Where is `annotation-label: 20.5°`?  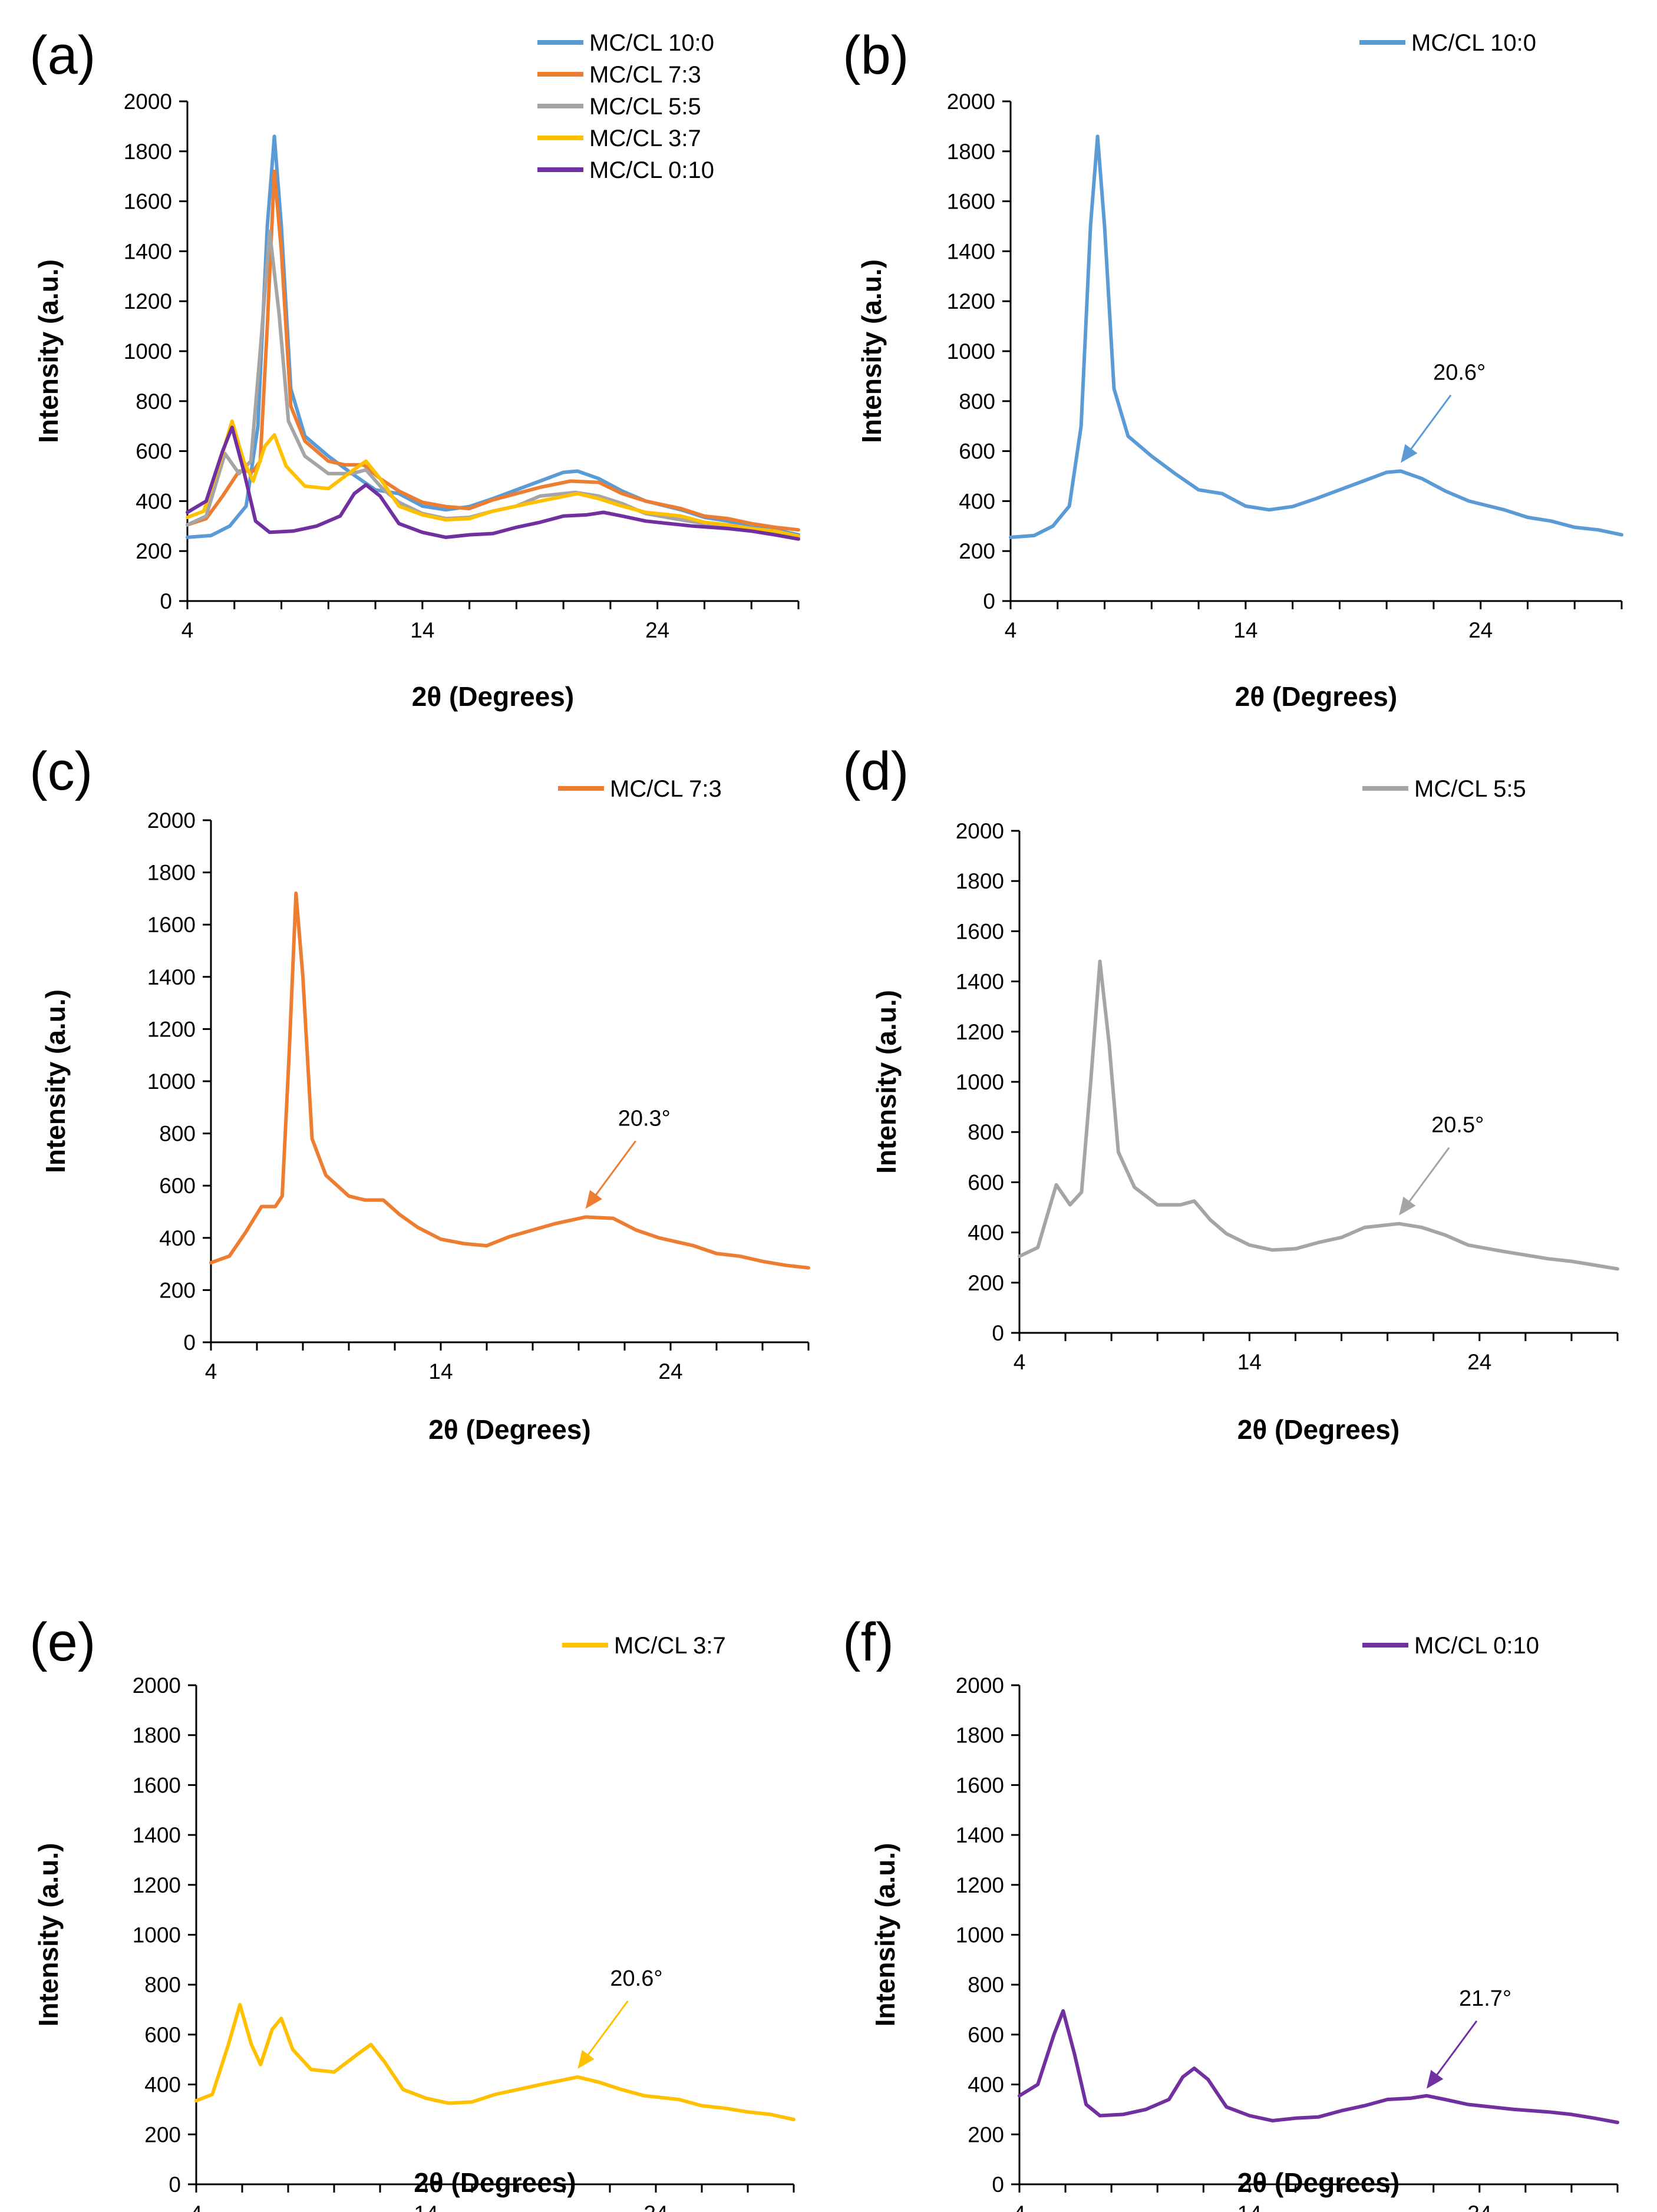
annotation-label: 20.5° is located at coordinates (1458, 1126).